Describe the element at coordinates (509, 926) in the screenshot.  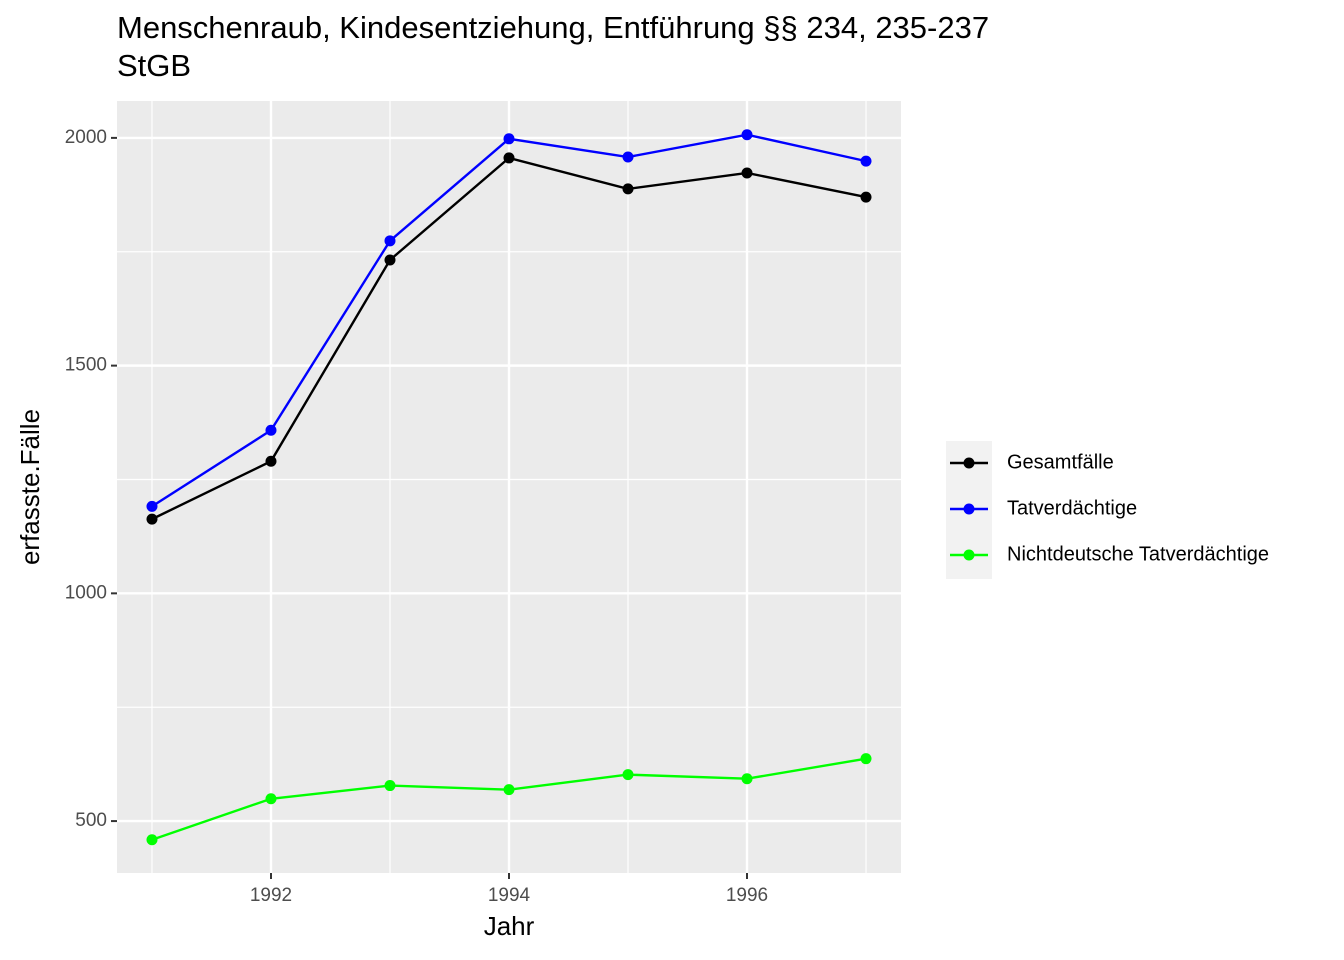
I see `x-axis-title: Jahr` at that location.